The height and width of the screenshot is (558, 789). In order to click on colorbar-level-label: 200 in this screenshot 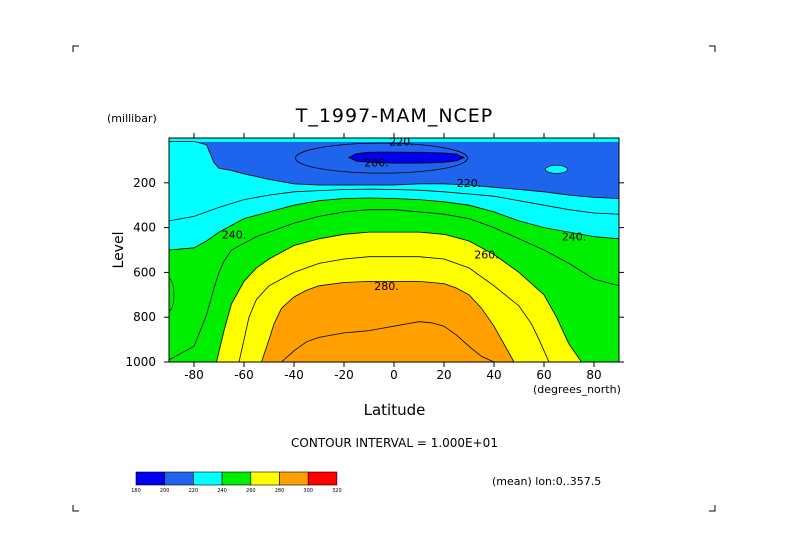, I will do `click(165, 491)`.